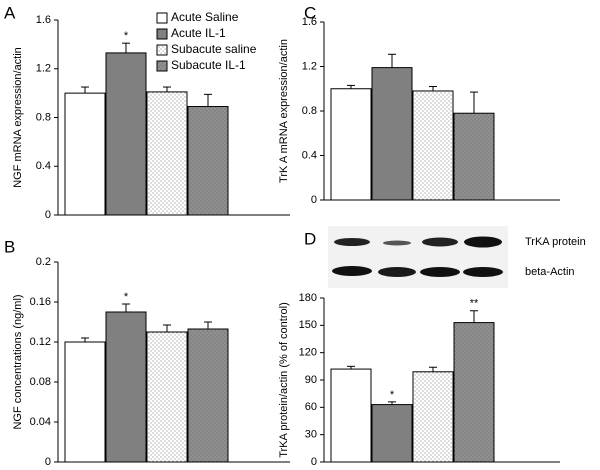 This screenshot has width=600, height=470. I want to click on blot-label: beta-Actin, so click(550, 272).